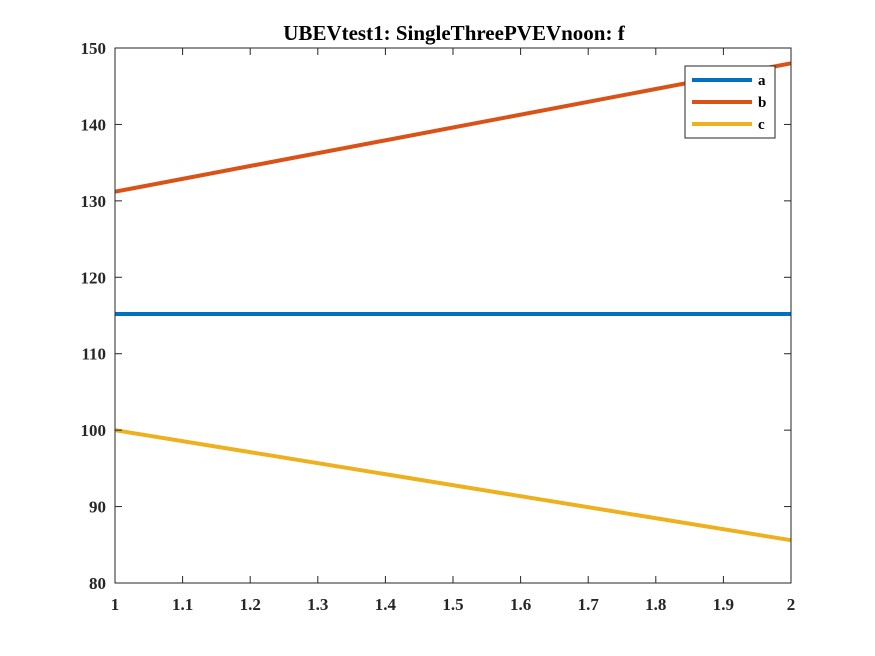 The height and width of the screenshot is (656, 875). I want to click on y-tick-label: 110, so click(93, 354).